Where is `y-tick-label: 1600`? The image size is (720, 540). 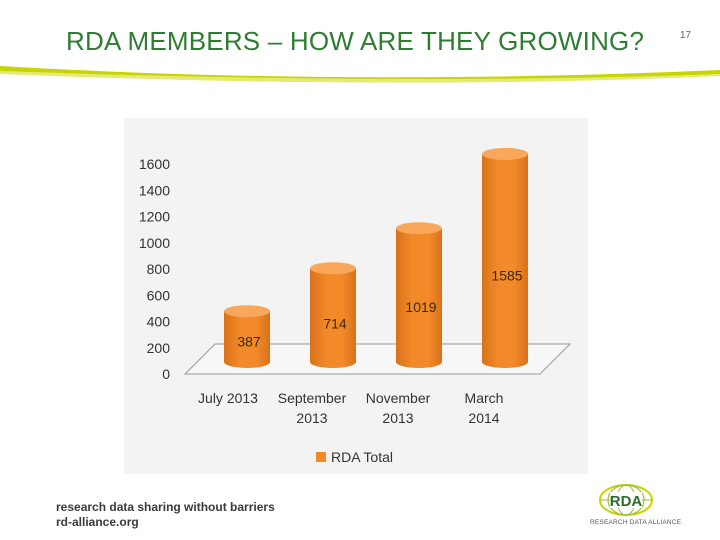 y-tick-label: 1600 is located at coordinates (154, 164).